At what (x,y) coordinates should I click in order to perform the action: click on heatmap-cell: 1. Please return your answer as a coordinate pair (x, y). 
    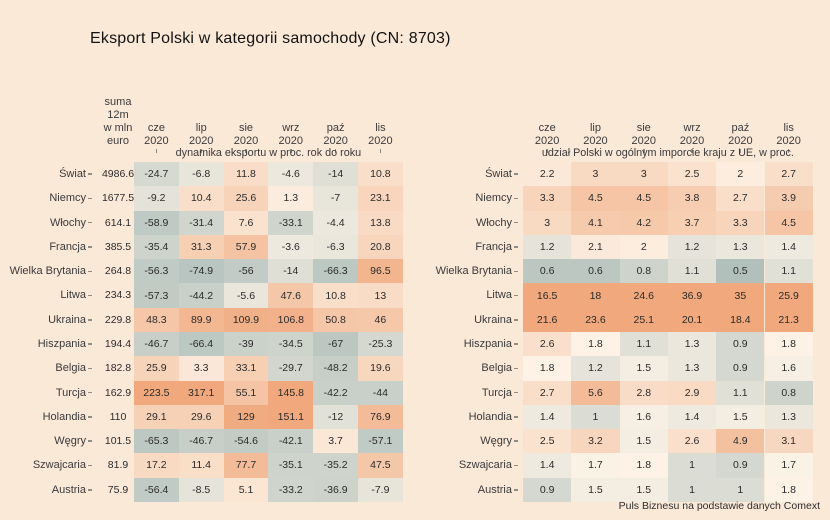
    Looking at the image, I should click on (595, 417).